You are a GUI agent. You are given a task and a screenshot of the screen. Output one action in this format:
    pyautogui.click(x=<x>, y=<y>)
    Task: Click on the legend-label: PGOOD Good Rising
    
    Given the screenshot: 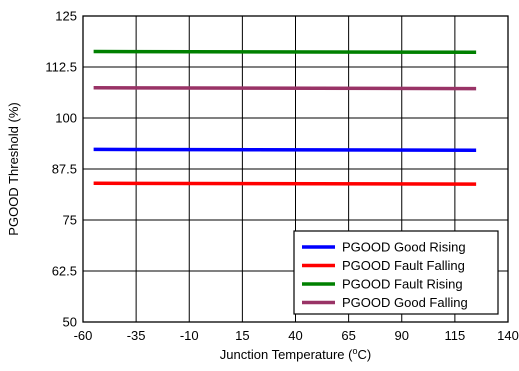 What is the action you would take?
    pyautogui.click(x=404, y=247)
    